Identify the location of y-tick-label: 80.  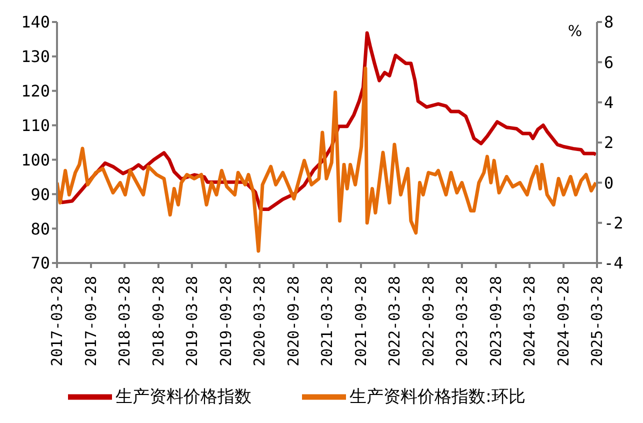
(40, 228).